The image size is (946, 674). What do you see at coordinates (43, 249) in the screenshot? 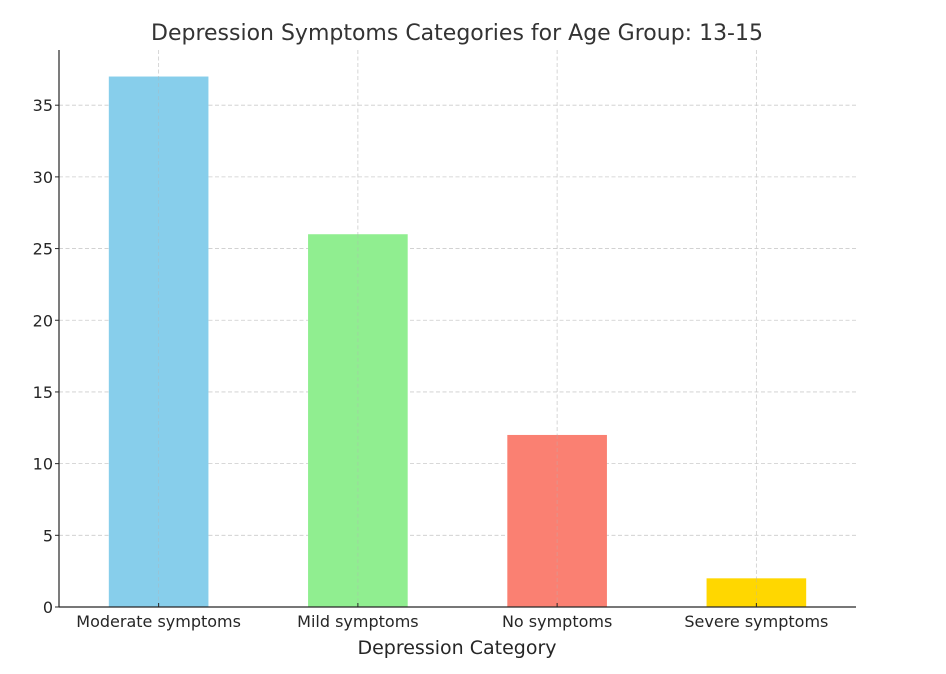
I see `y-tick-label: 25` at bounding box center [43, 249].